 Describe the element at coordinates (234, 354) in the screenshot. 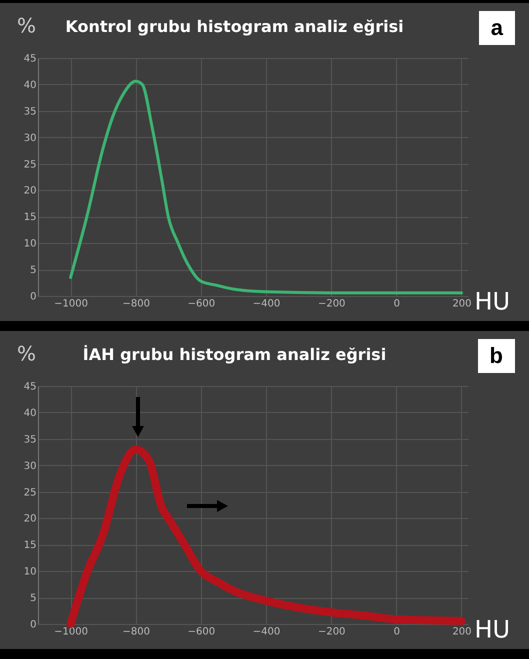

I see `chart-title: İAH grubu histogram analiz eğrisi` at that location.